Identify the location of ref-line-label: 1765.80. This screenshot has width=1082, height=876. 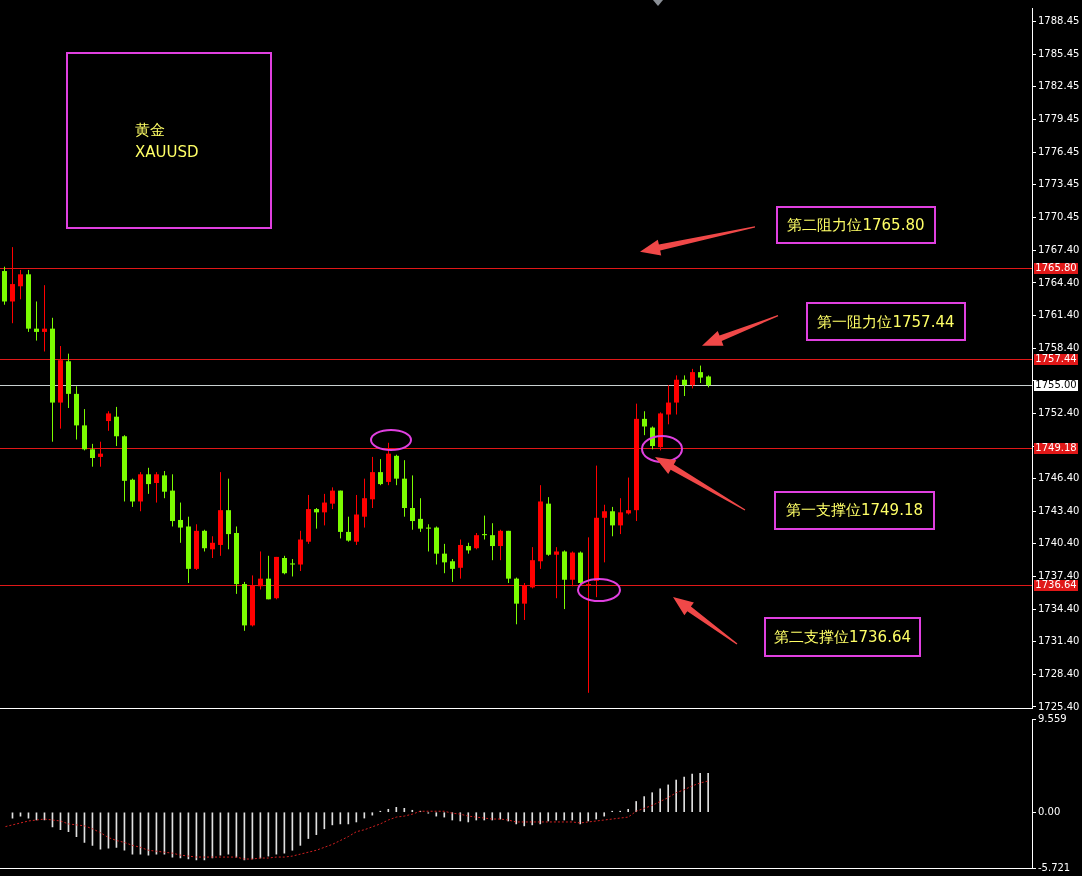
(1056, 268).